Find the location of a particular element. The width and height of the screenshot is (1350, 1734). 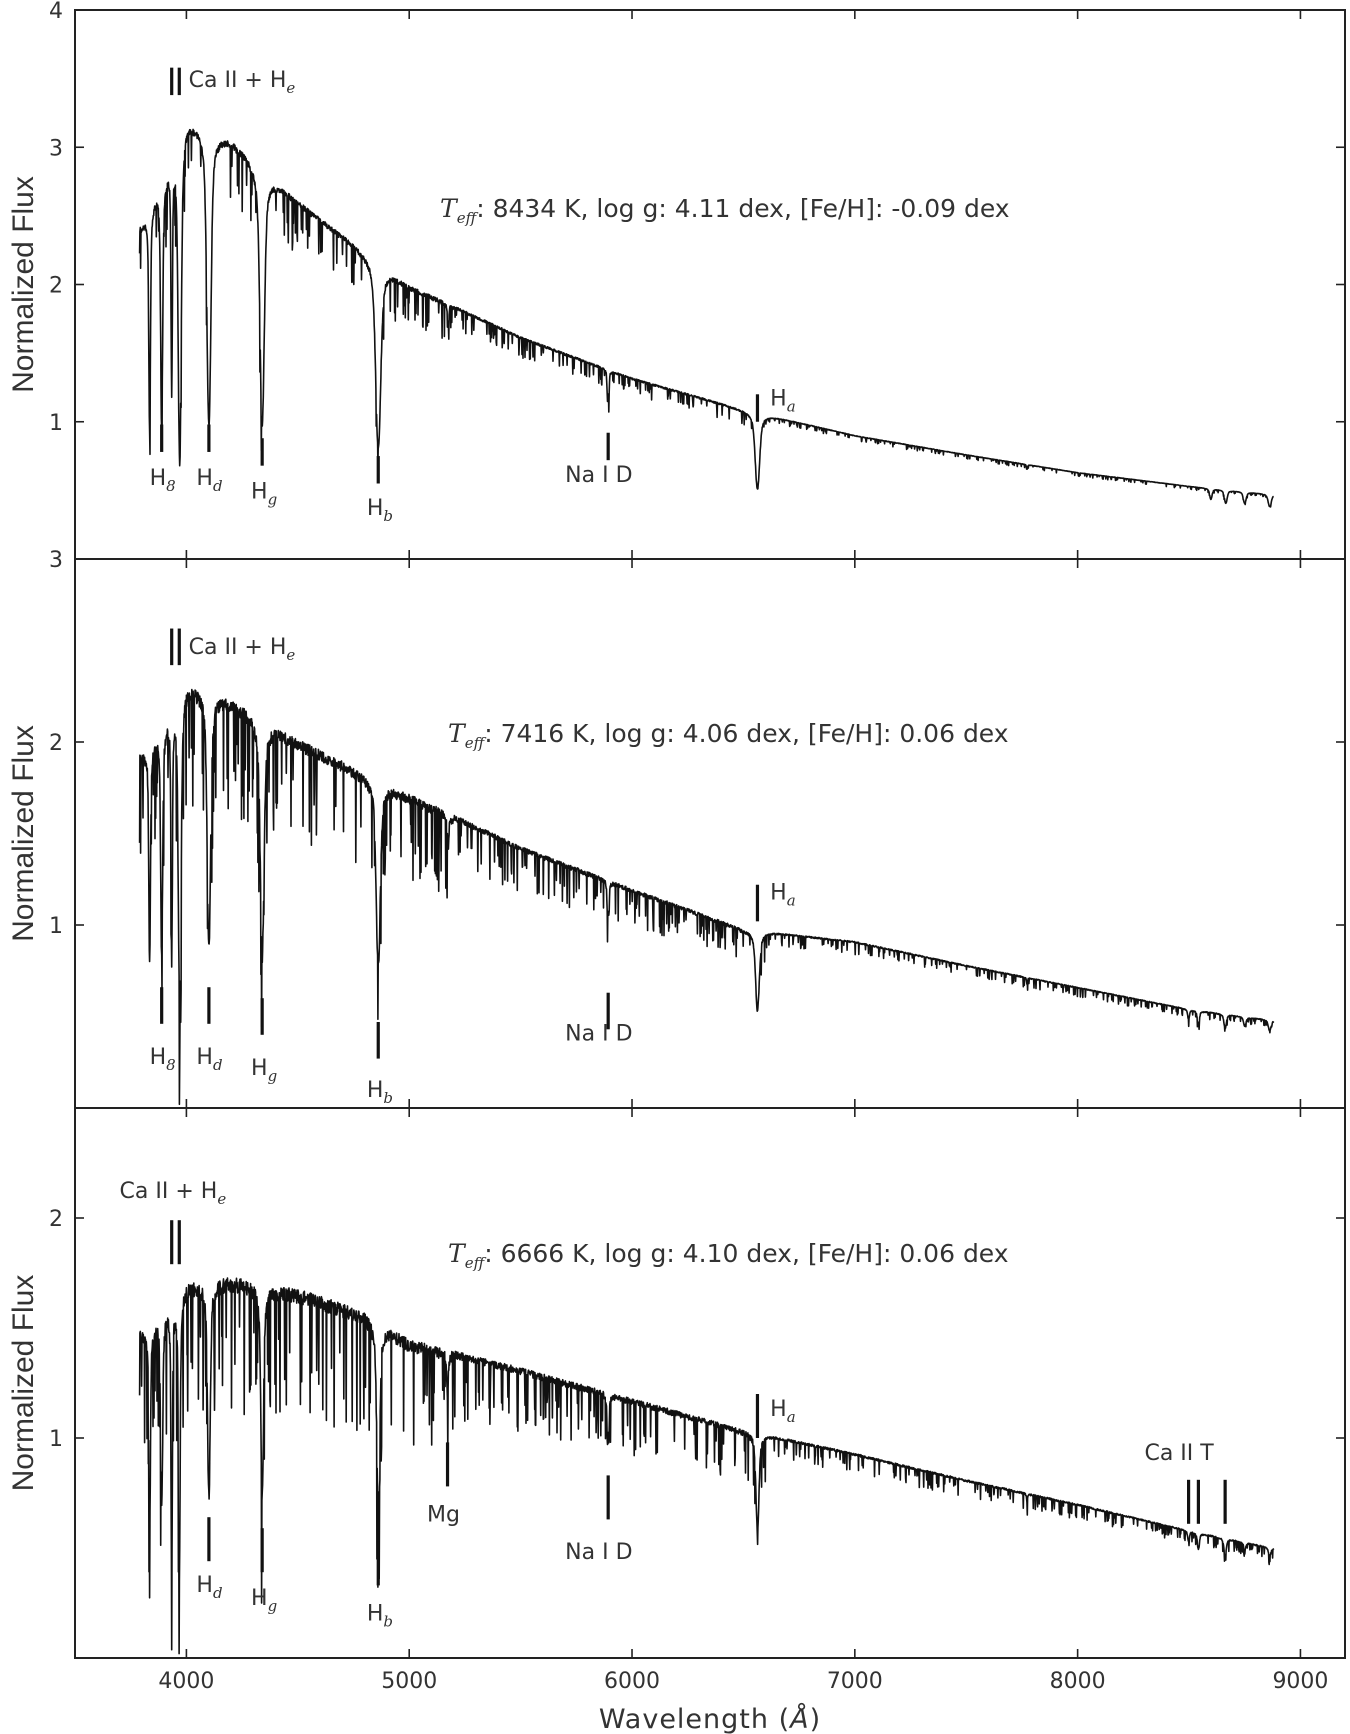

x-tick-label: 6000 is located at coordinates (632, 1681).